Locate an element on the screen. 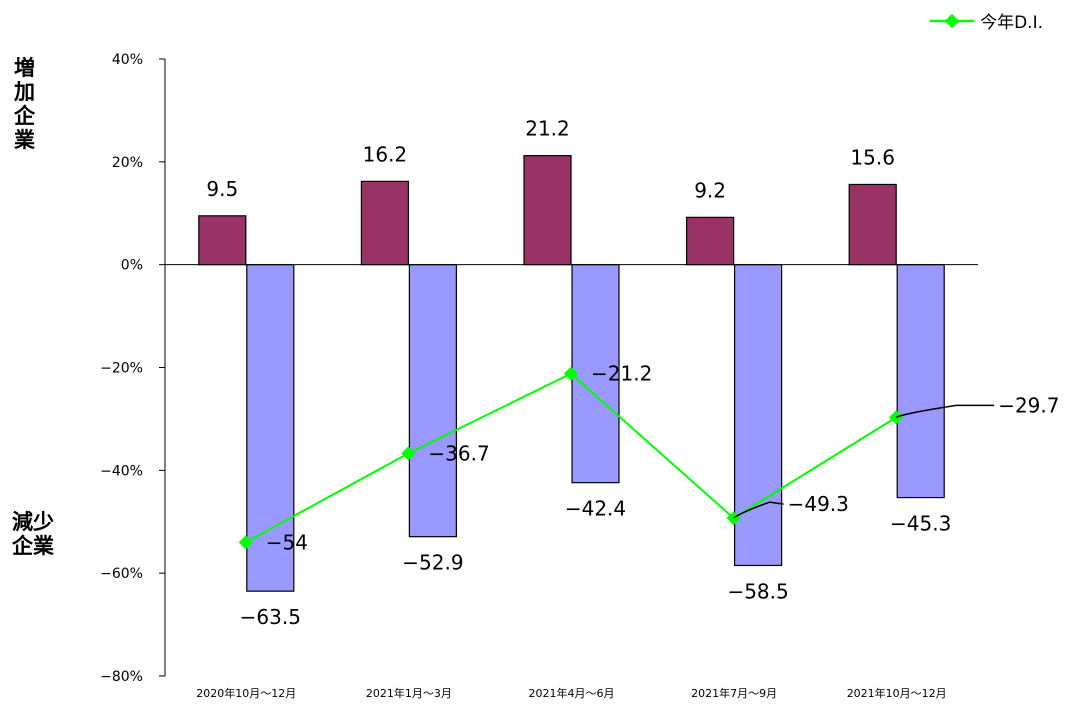  increase-value-label: 15.6 is located at coordinates (872, 157).